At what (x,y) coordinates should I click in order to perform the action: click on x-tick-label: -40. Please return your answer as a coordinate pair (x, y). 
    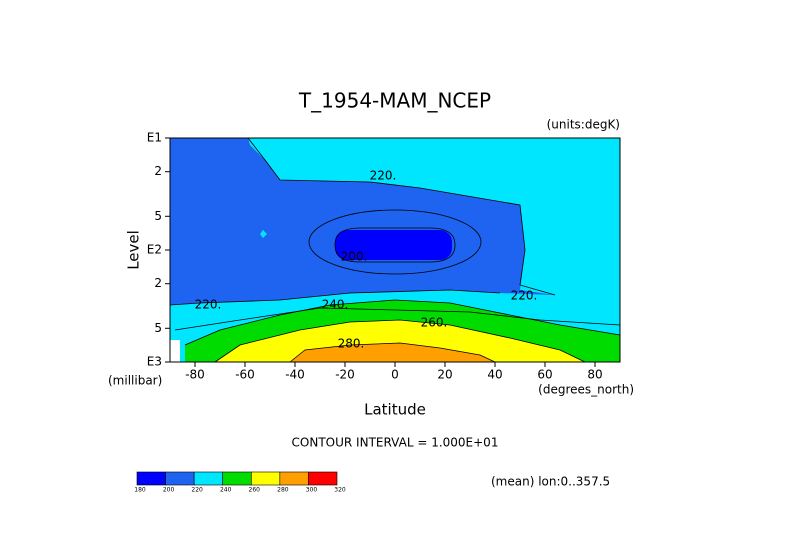
    Looking at the image, I should click on (295, 375).